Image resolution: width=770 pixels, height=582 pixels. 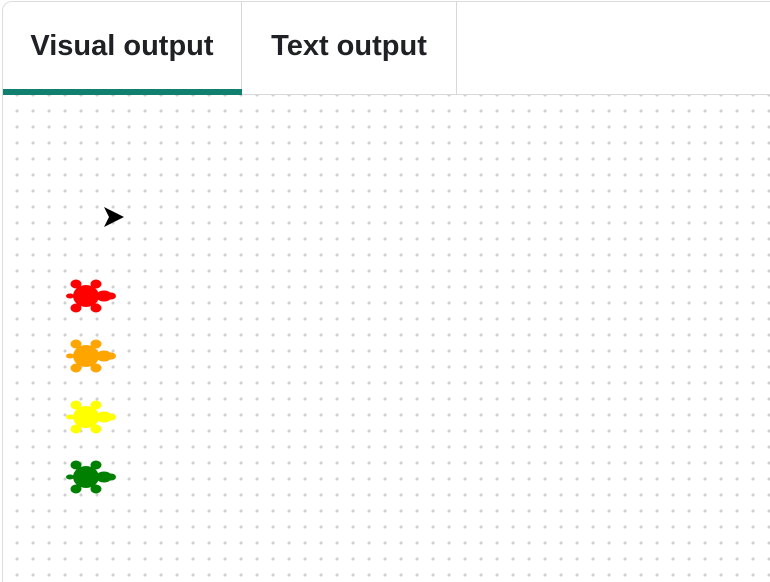 I want to click on turtle-icon-red, so click(x=91, y=296).